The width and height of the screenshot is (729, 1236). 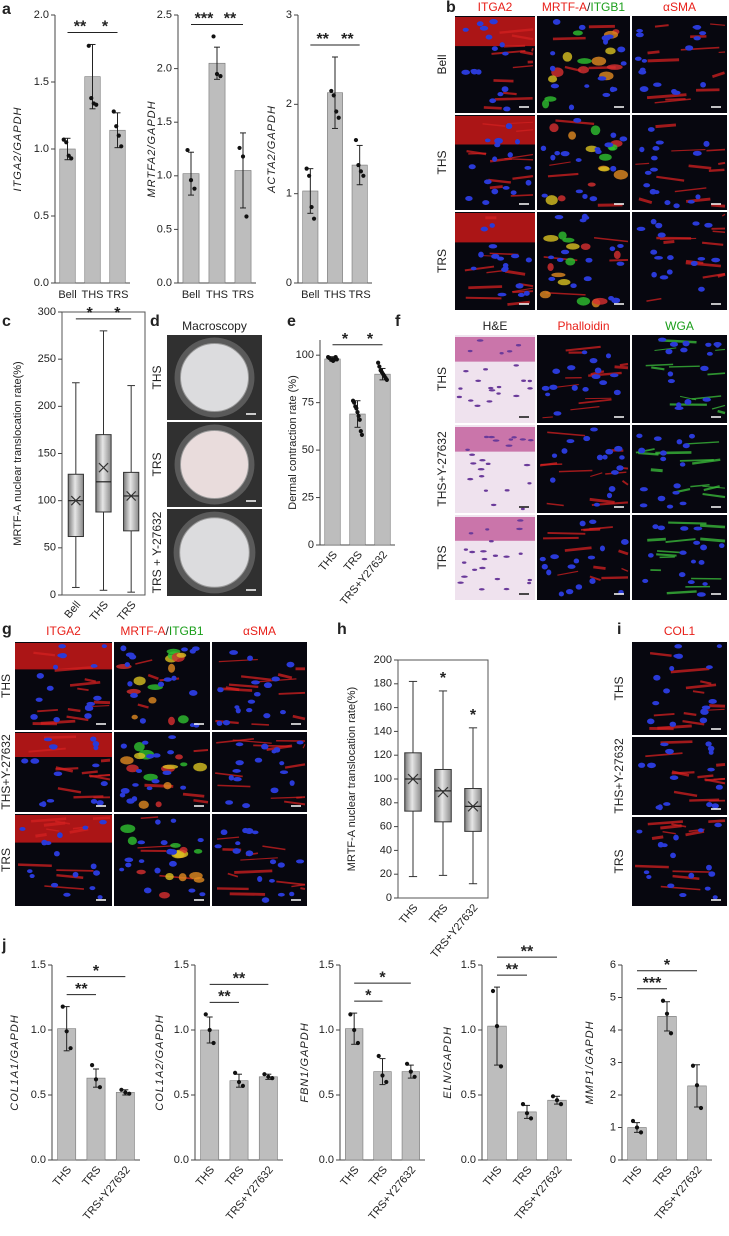 What do you see at coordinates (15, 1062) in the screenshot?
I see `y-axis-label: COL1A1/GAPDH` at bounding box center [15, 1062].